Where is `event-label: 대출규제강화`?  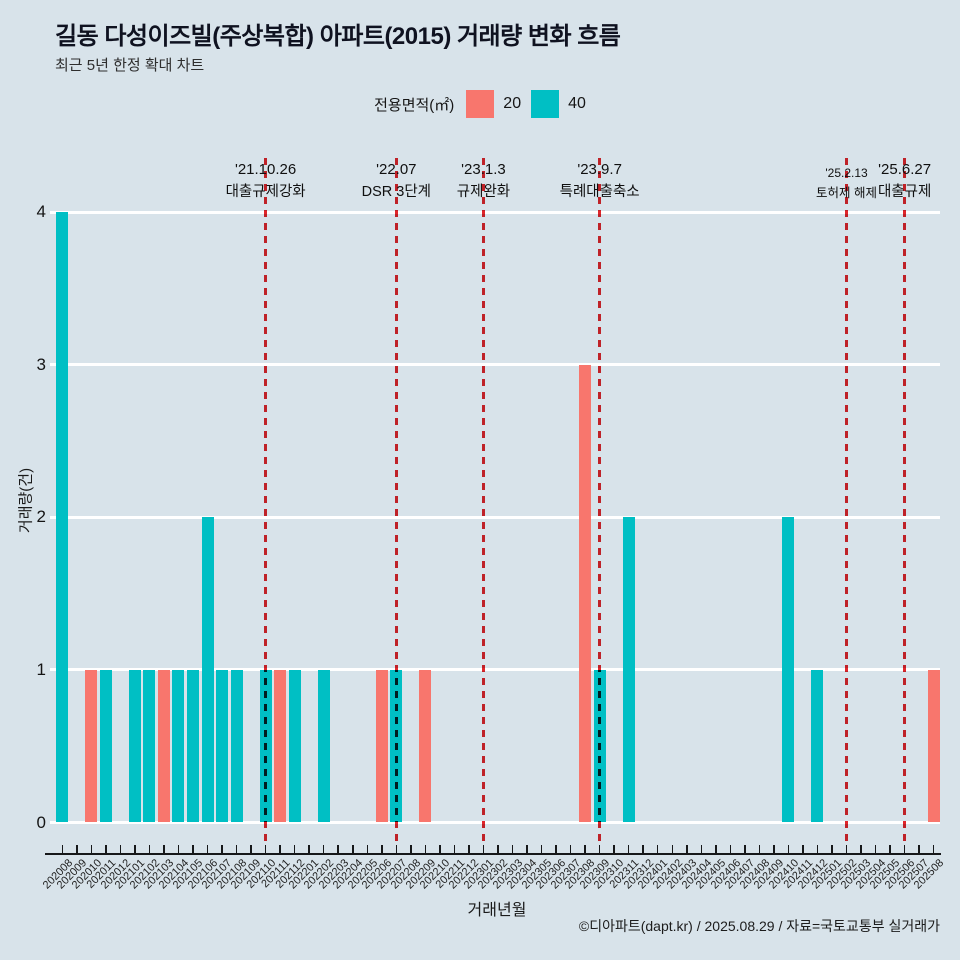 event-label: 대출규제강화 is located at coordinates (265, 192).